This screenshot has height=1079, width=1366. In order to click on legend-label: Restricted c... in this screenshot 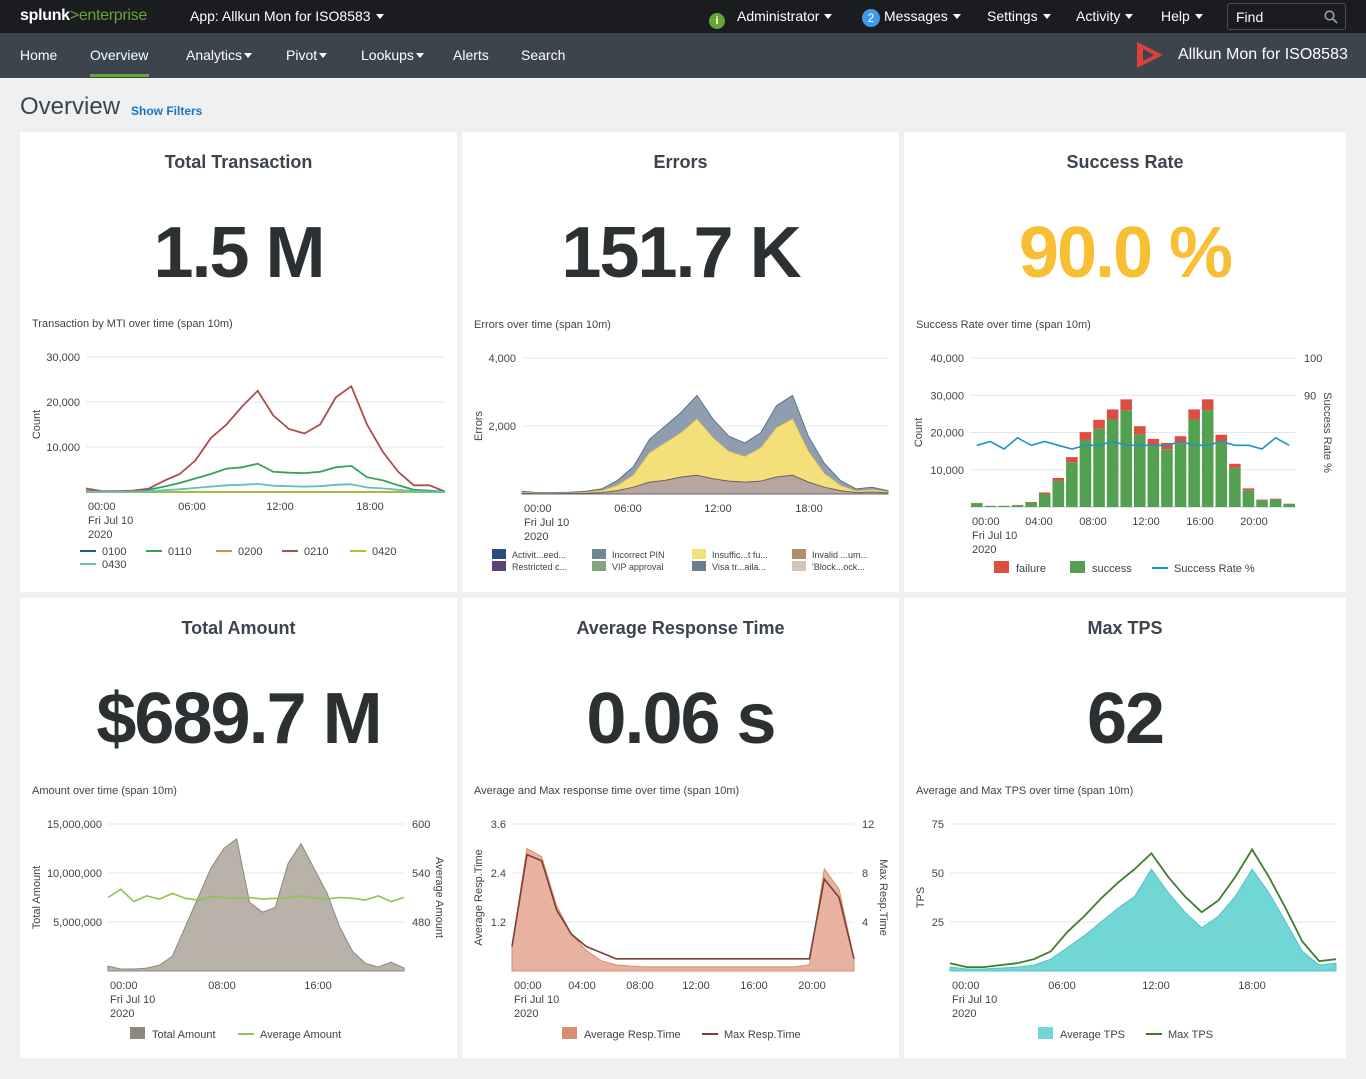, I will do `click(539, 567)`.